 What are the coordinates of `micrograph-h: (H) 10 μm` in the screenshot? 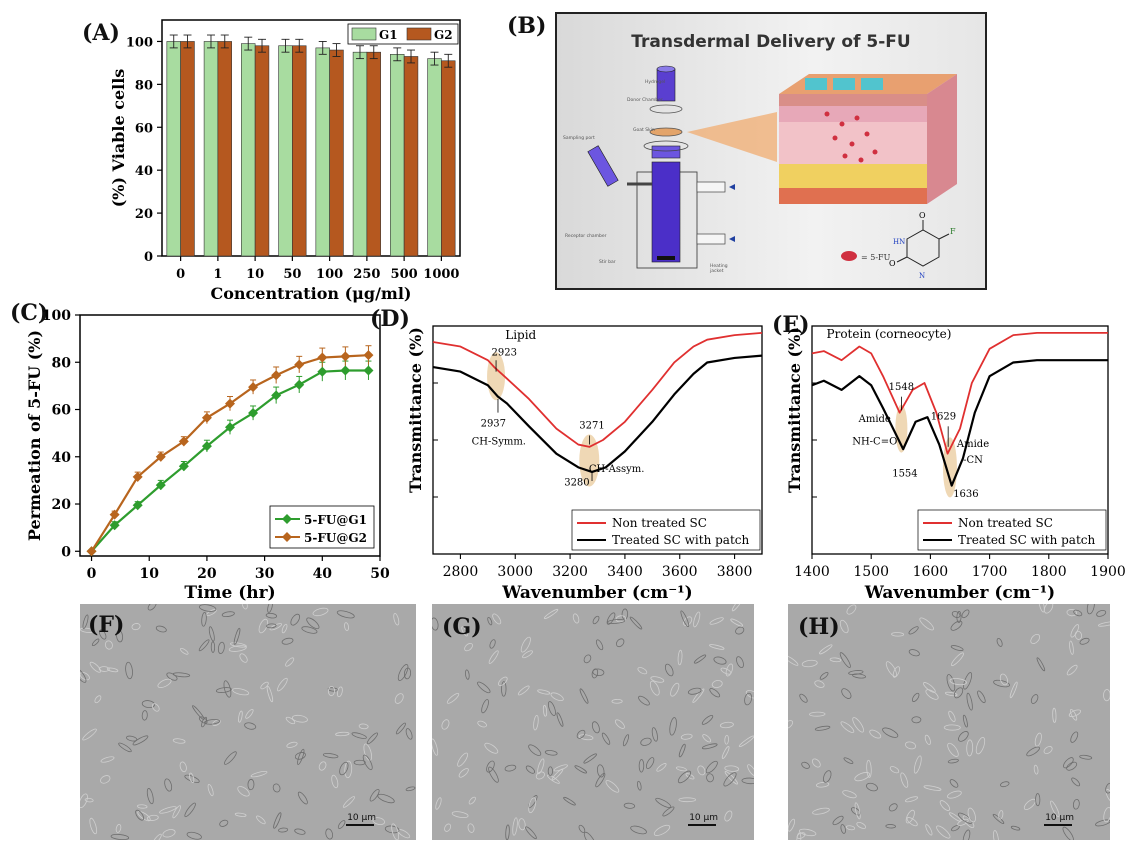 It's located at (949, 722).